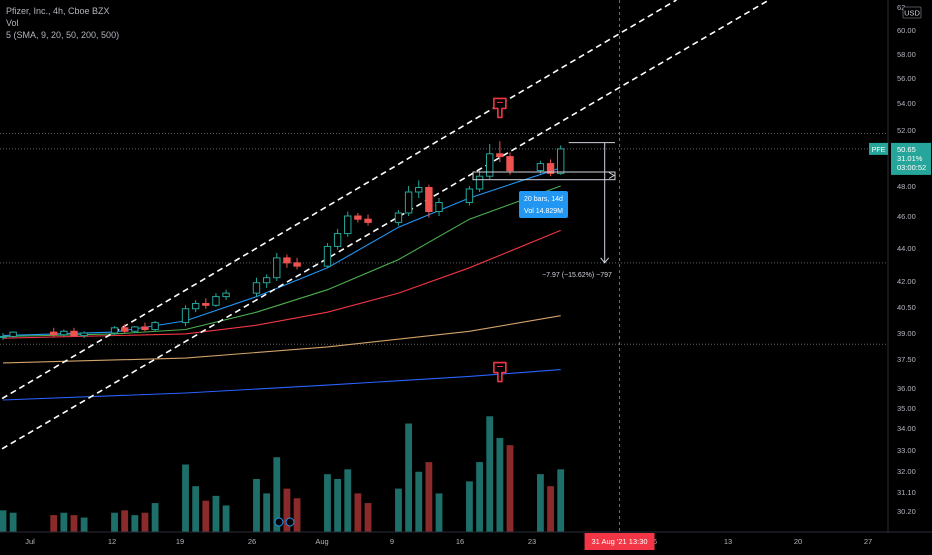 The height and width of the screenshot is (555, 932). What do you see at coordinates (906, 103) in the screenshot?
I see `price-axis-label: 54.00` at bounding box center [906, 103].